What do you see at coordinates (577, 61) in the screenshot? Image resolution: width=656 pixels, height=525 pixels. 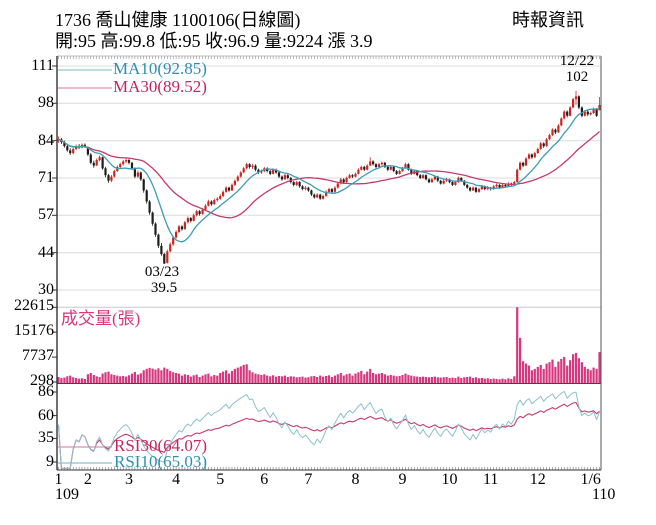 I see `peak-date-annotation: 12/22` at bounding box center [577, 61].